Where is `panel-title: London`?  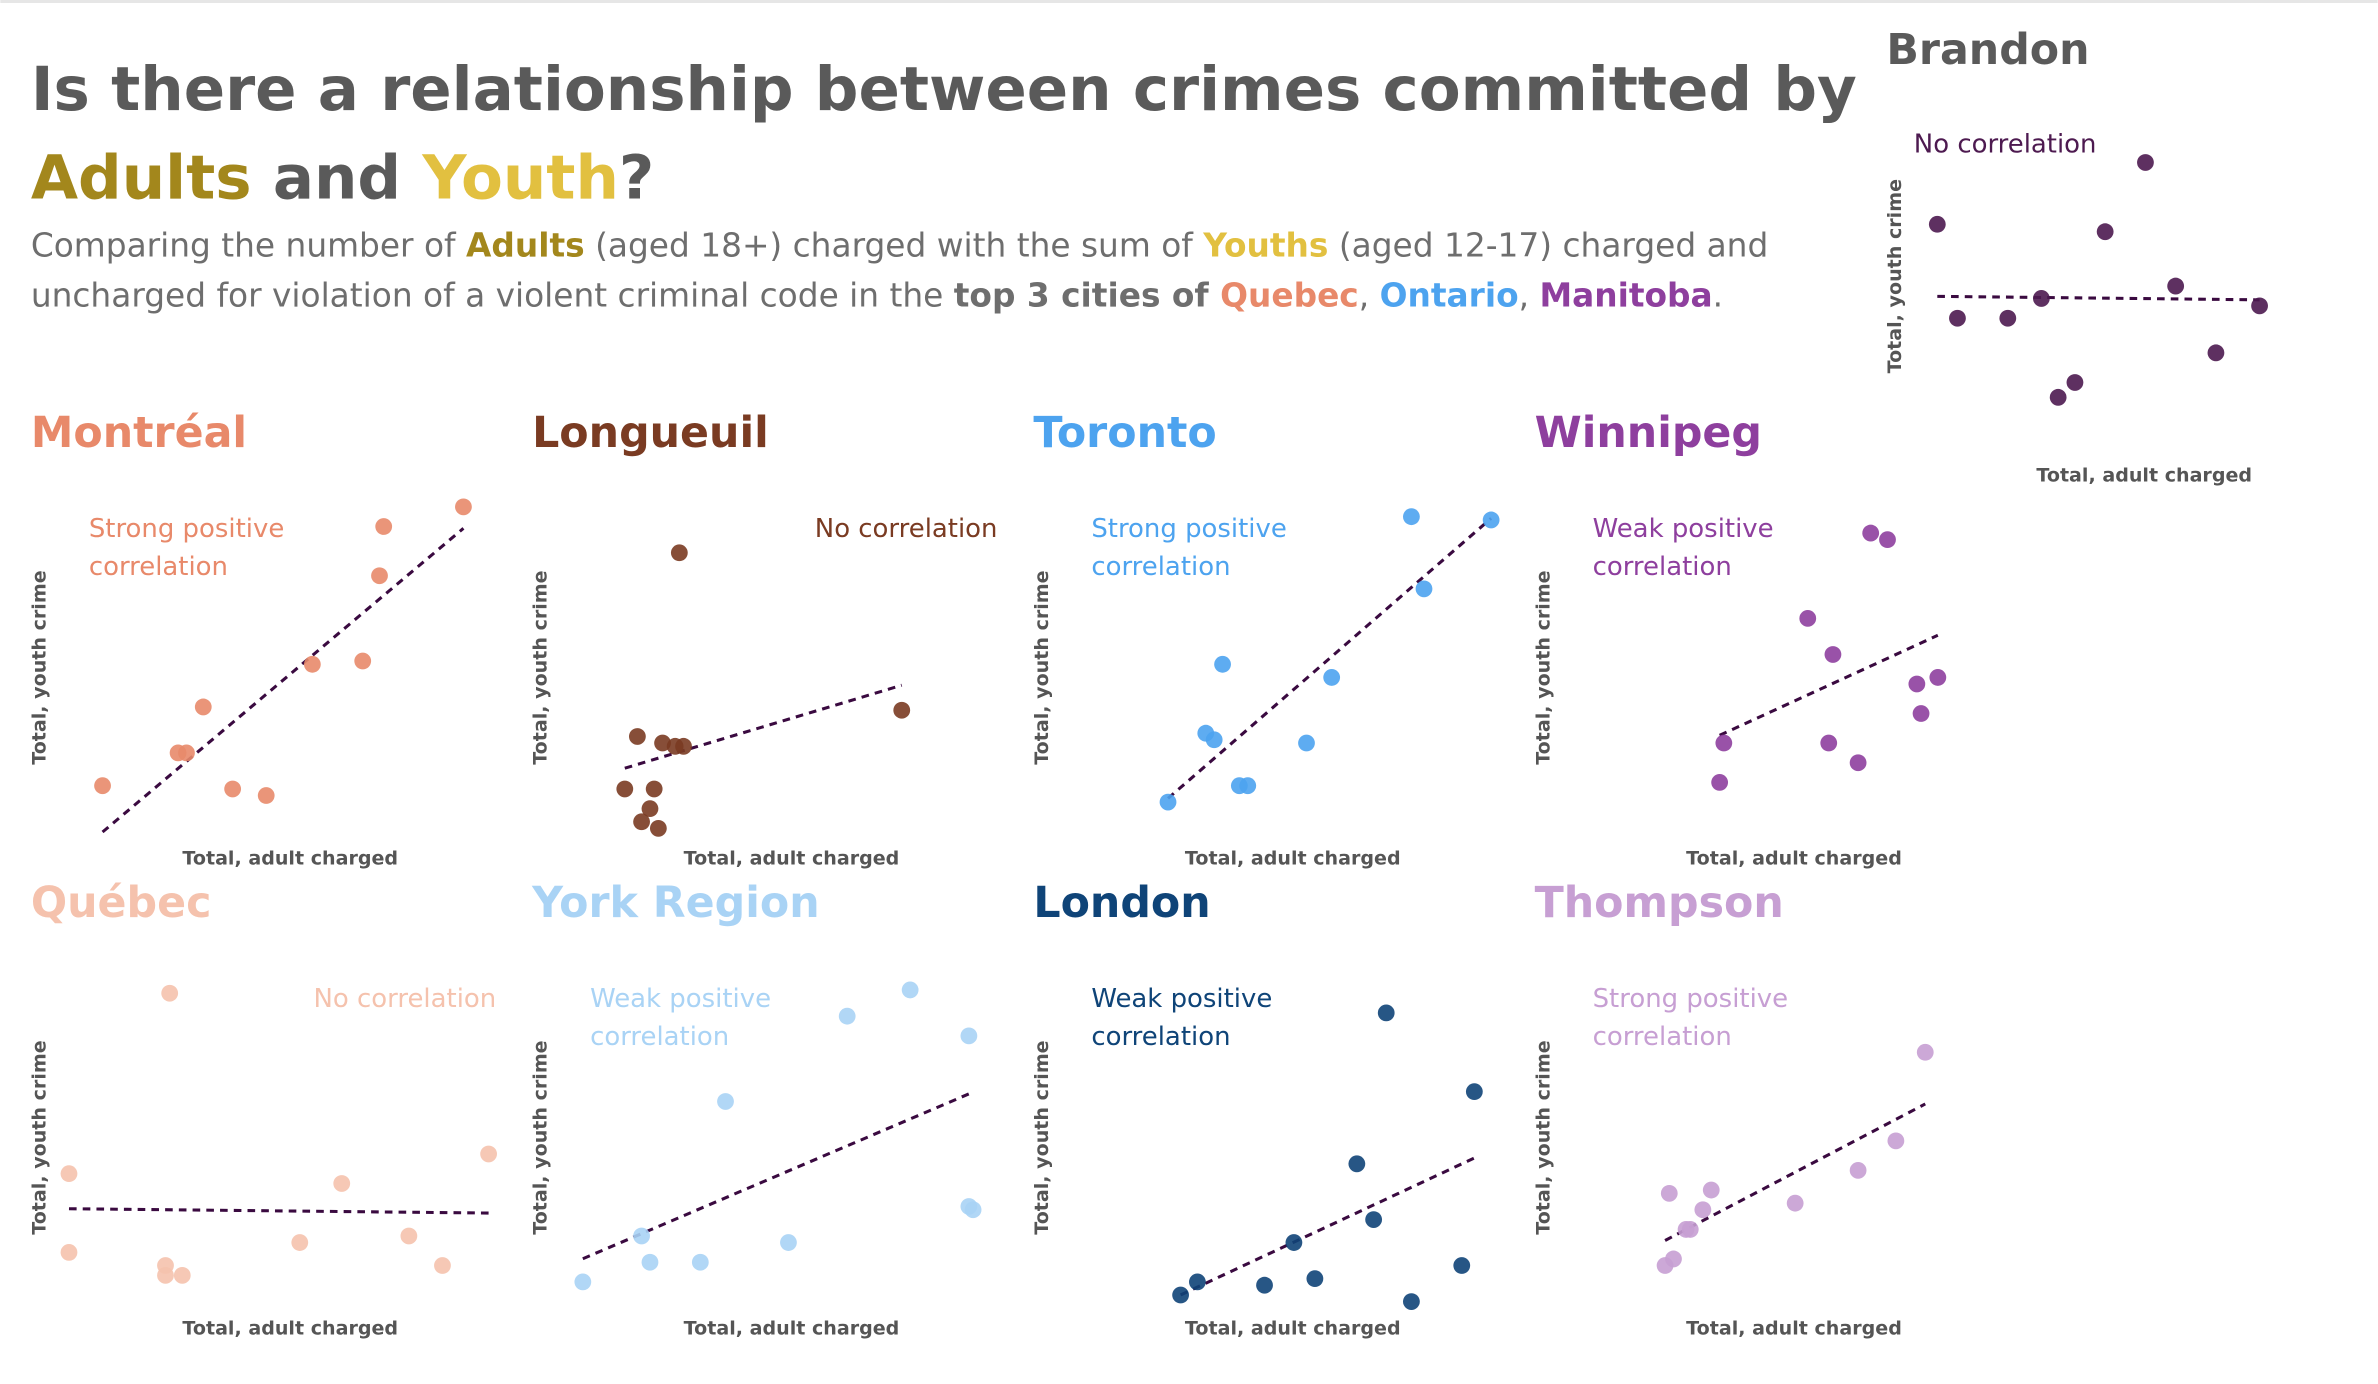
panel-title: London is located at coordinates (1121, 903).